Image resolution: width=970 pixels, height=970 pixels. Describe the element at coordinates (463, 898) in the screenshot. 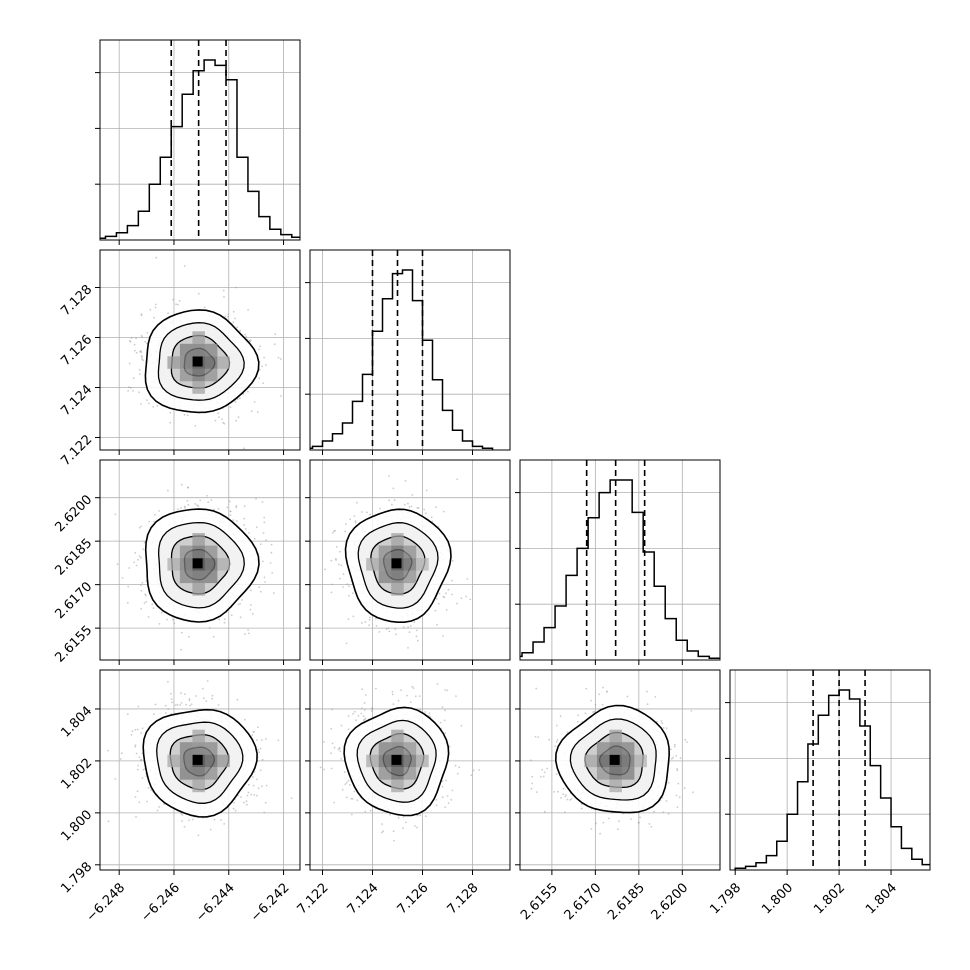

I see `x-tick-label: 7.128` at that location.